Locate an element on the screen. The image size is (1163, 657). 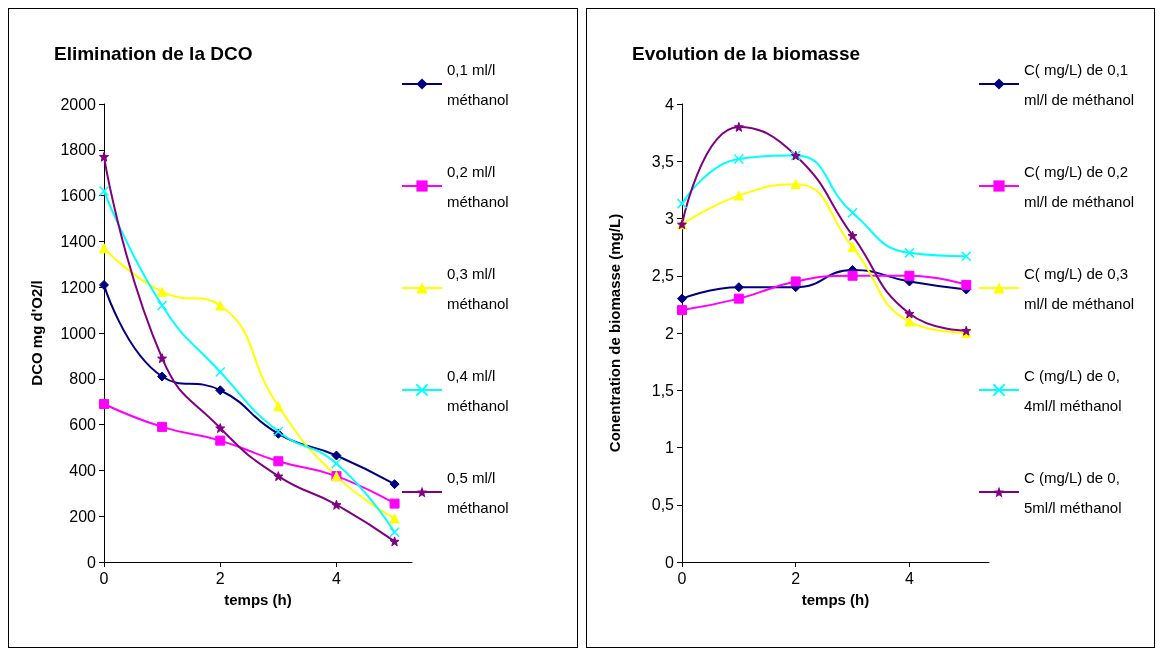
y-tick-label: 2 is located at coordinates (670, 333).